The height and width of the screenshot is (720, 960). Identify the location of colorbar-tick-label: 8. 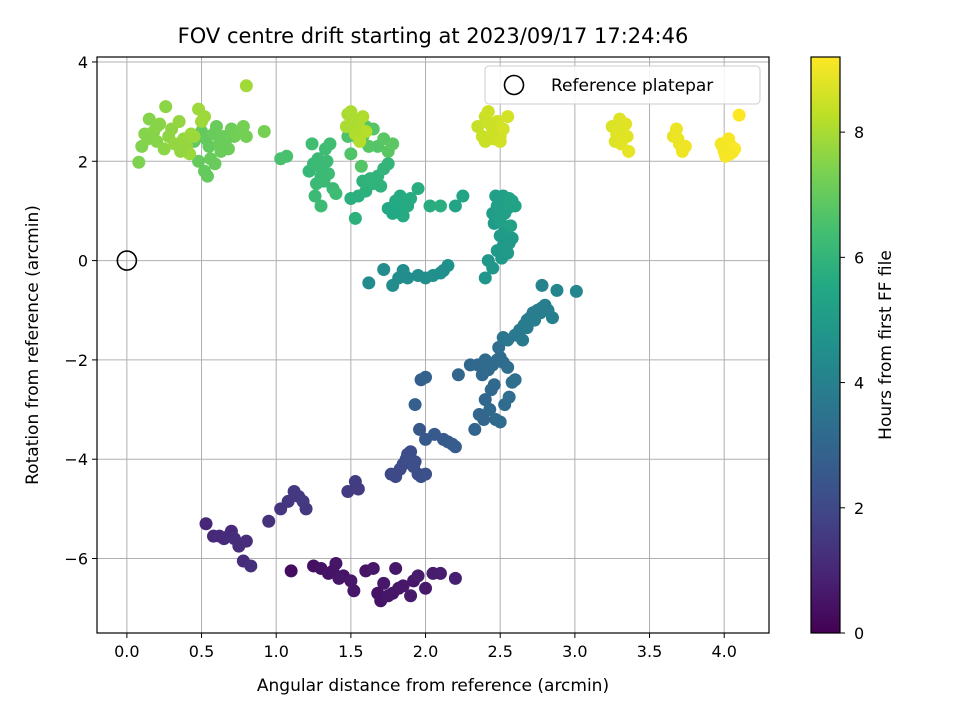
(859, 132).